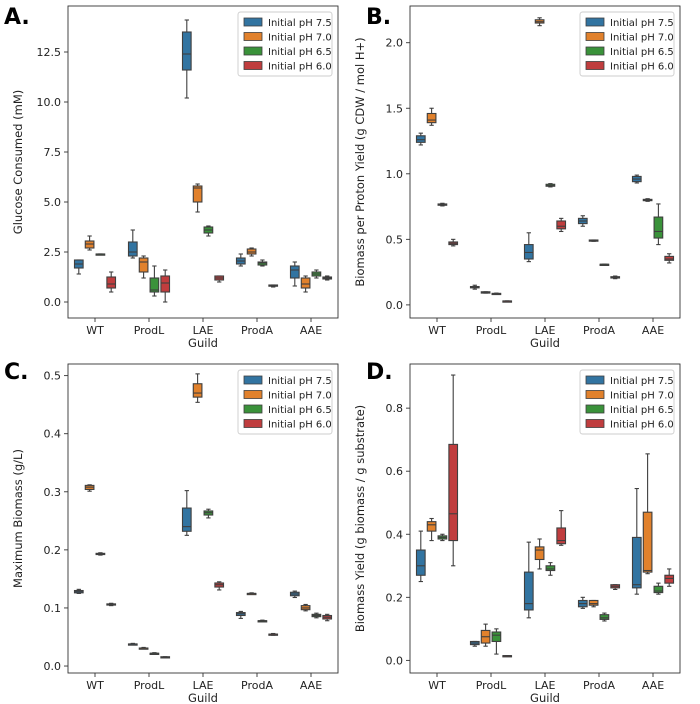  I want to click on box-initial-ph-60-wt, so click(111, 282).